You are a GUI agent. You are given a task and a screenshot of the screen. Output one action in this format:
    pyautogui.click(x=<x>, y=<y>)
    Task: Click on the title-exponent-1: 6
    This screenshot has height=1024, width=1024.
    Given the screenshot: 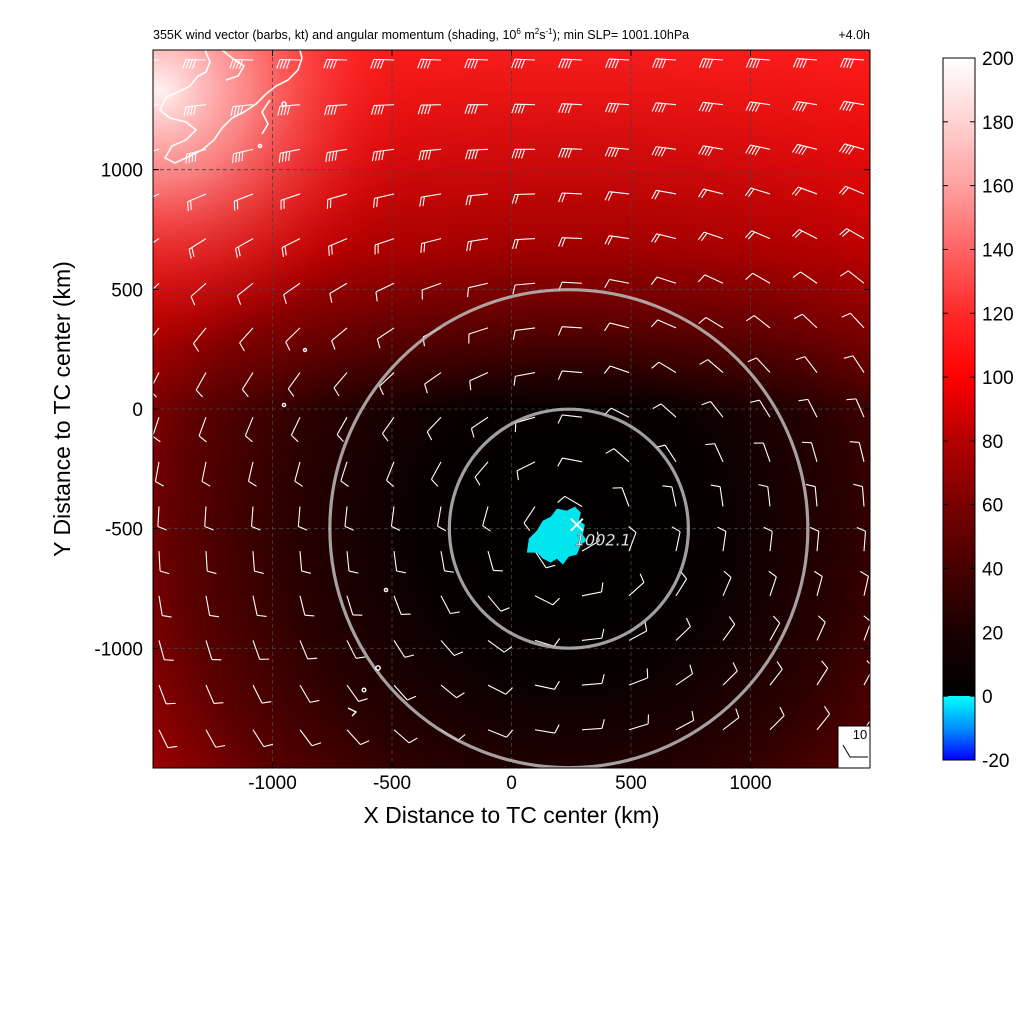 What is the action you would take?
    pyautogui.click(x=518, y=31)
    